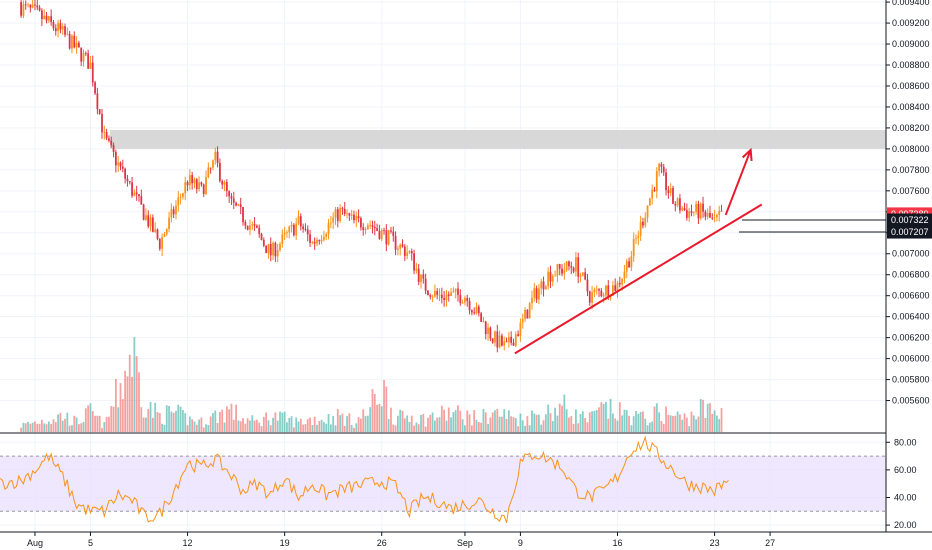  I want to click on time-tick-label: Sep, so click(465, 543).